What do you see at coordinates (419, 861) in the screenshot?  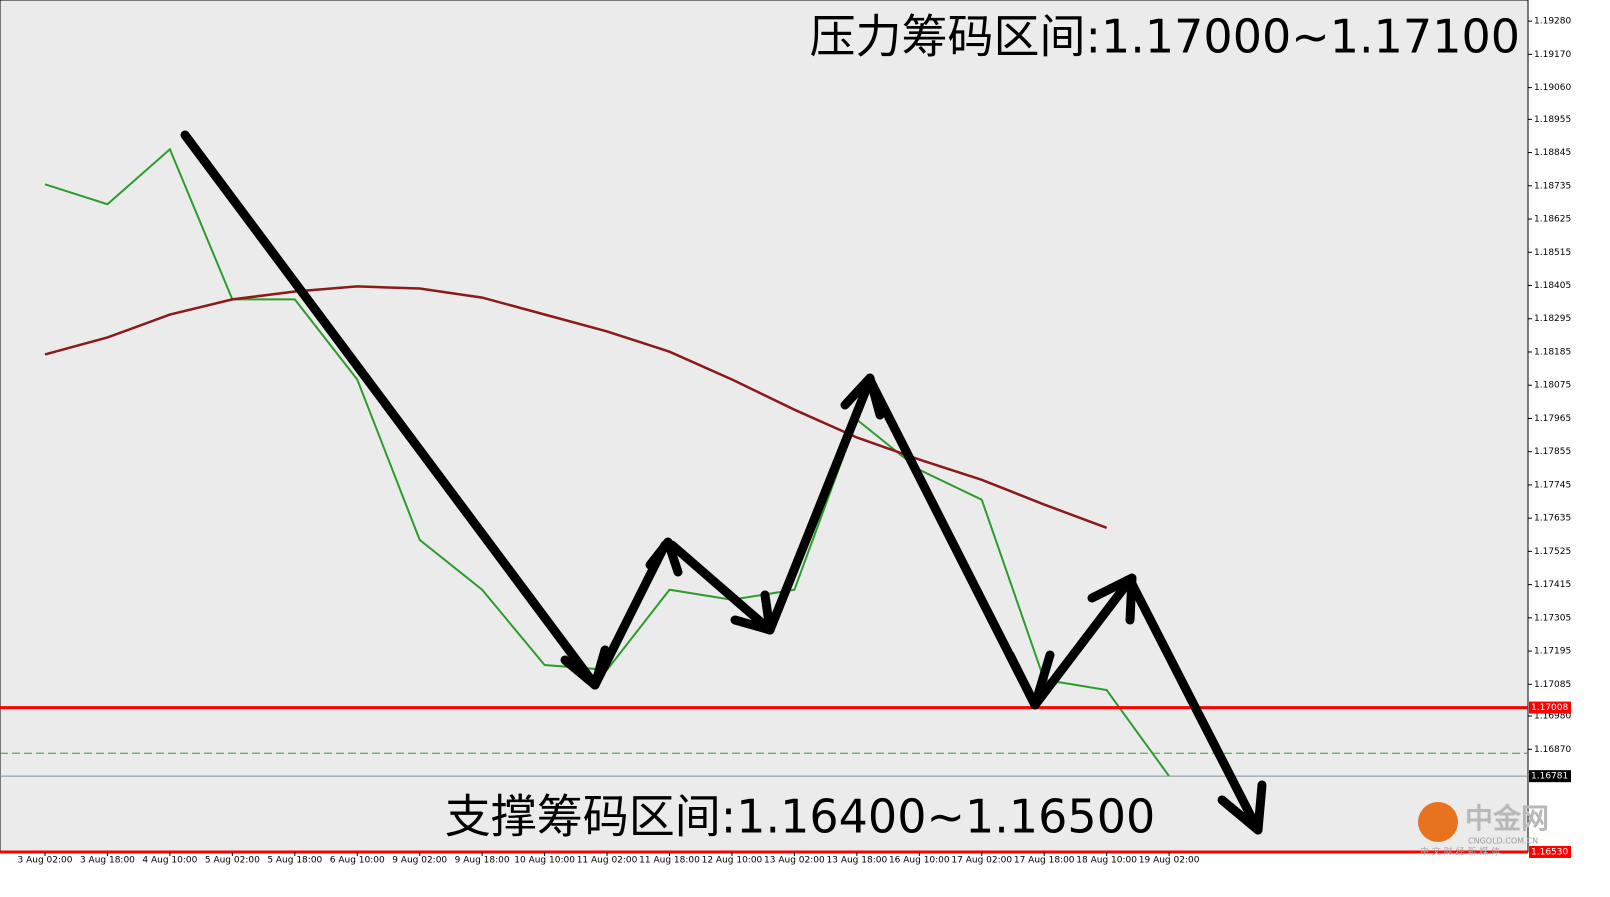 I see `x-tick-label: 9 Aug 02:00` at bounding box center [419, 861].